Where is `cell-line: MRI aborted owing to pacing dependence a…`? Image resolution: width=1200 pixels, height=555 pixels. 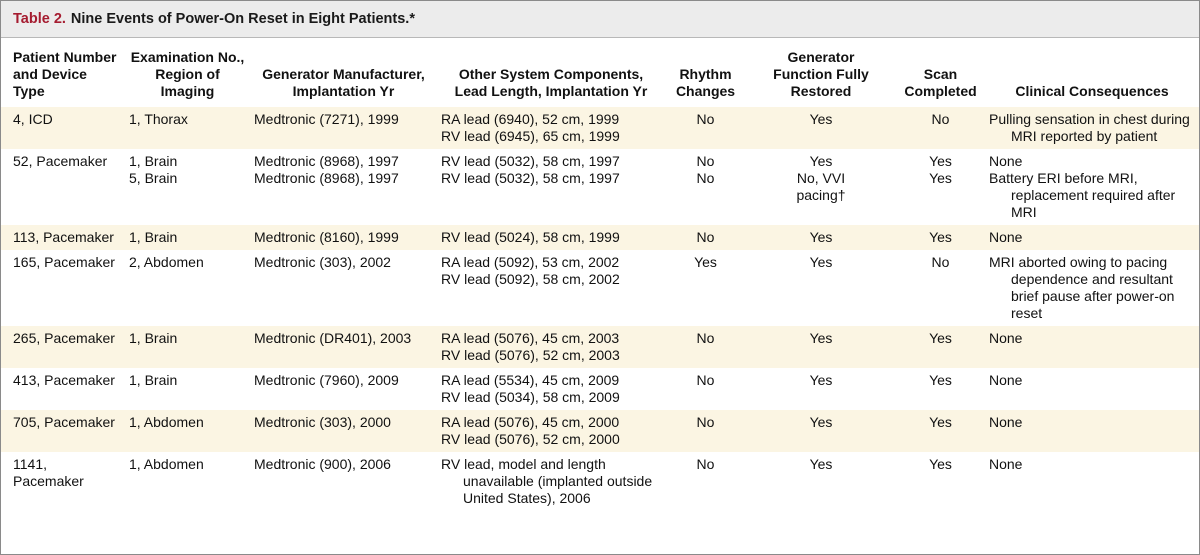
cell-line: MRI aborted owing to pacing dependence a… is located at coordinates (1082, 287).